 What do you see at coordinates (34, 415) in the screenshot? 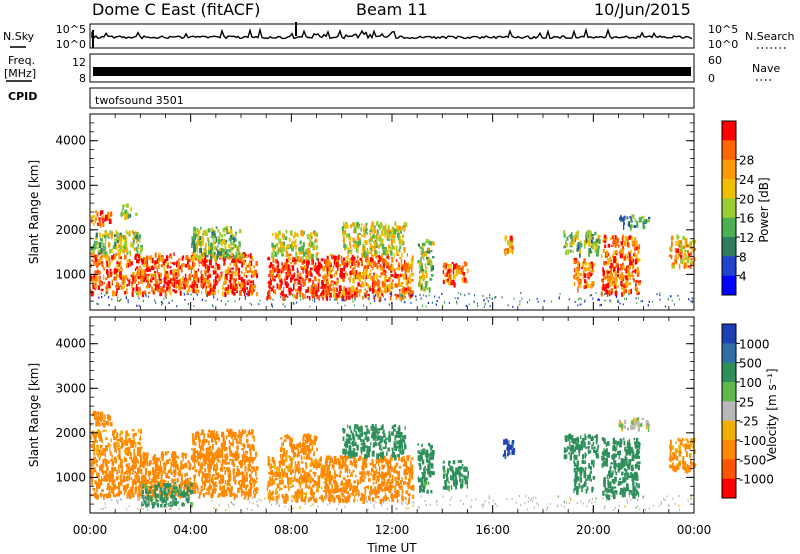
I see `velocity-ylabel: Slant Range [km]` at bounding box center [34, 415].